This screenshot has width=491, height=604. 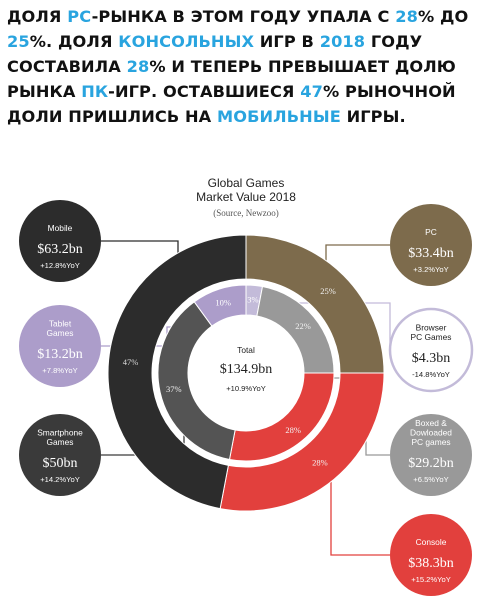 What do you see at coordinates (431, 337) in the screenshot?
I see `browser-callout-label: PC Games` at bounding box center [431, 337].